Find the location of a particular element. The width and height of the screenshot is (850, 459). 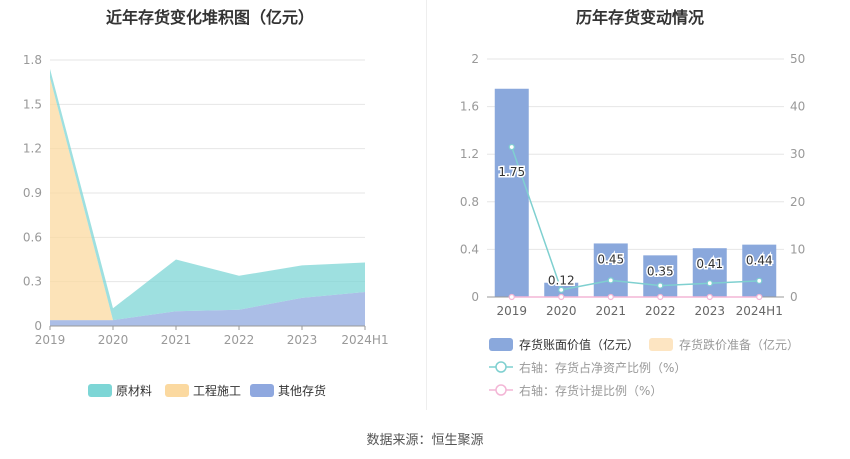

legend-label: 右轴：存货占净资产比例（%） is located at coordinates (602, 367).